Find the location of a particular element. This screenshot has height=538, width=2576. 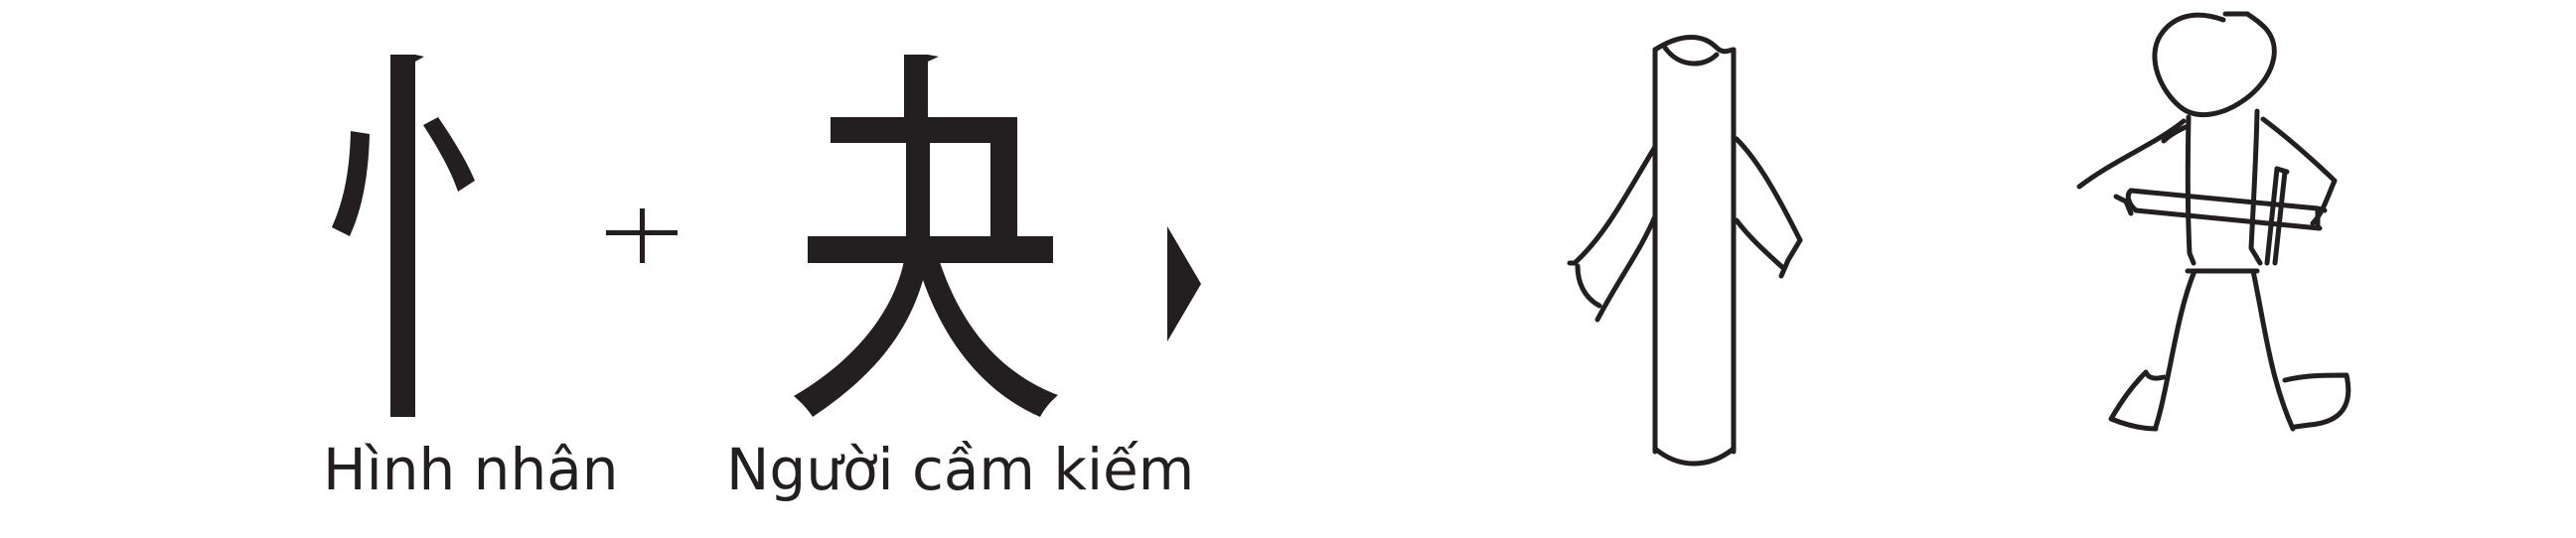

swordsman-figure-icon is located at coordinates (2214, 221).